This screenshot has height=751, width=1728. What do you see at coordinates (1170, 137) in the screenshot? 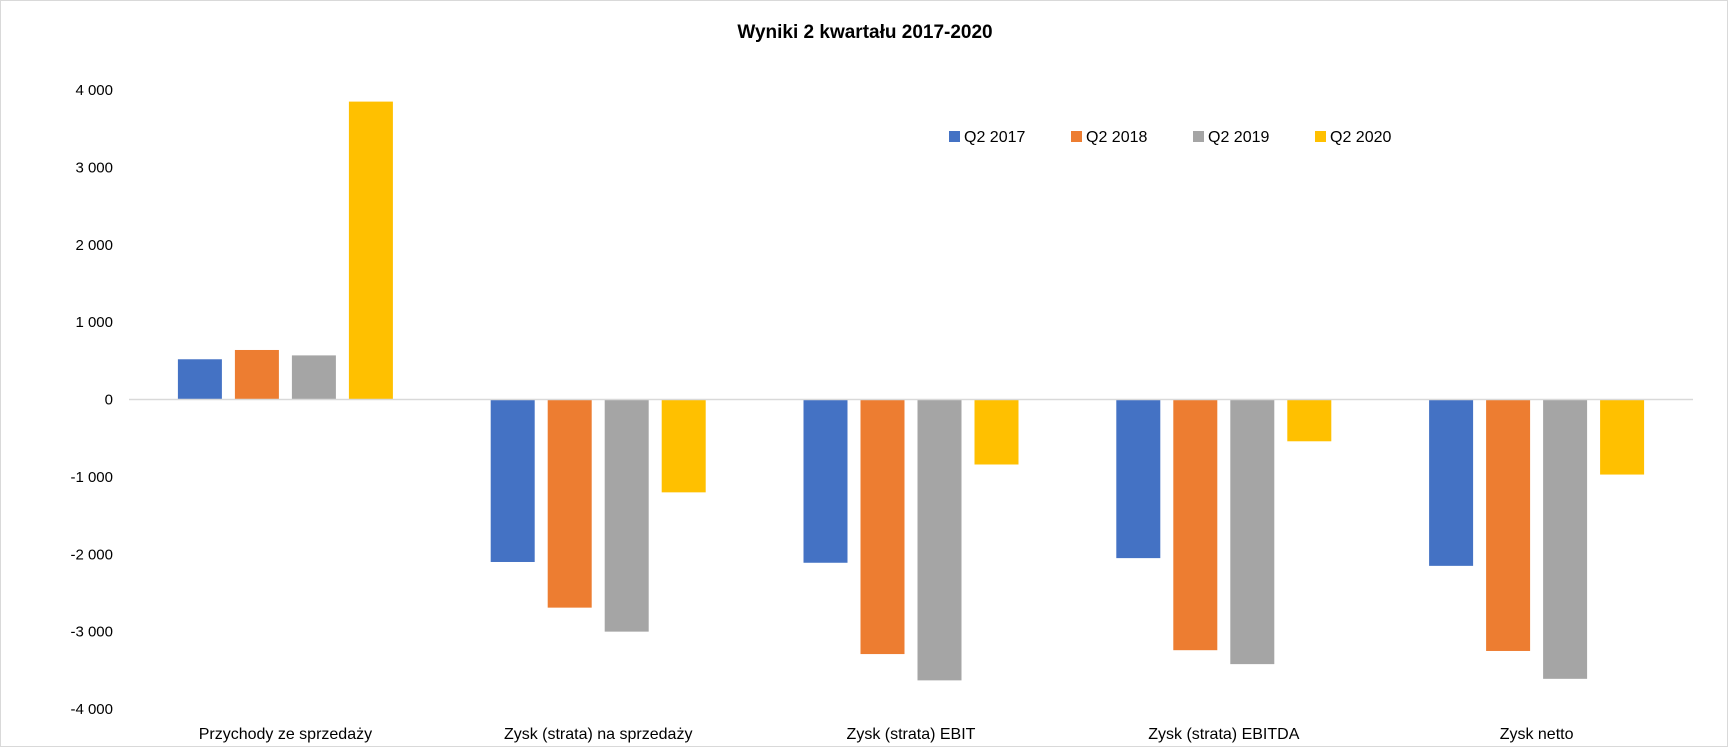
I see `legend: Q2 2017 Q2 2018 Q2 2019 Q2 2020` at bounding box center [1170, 137].